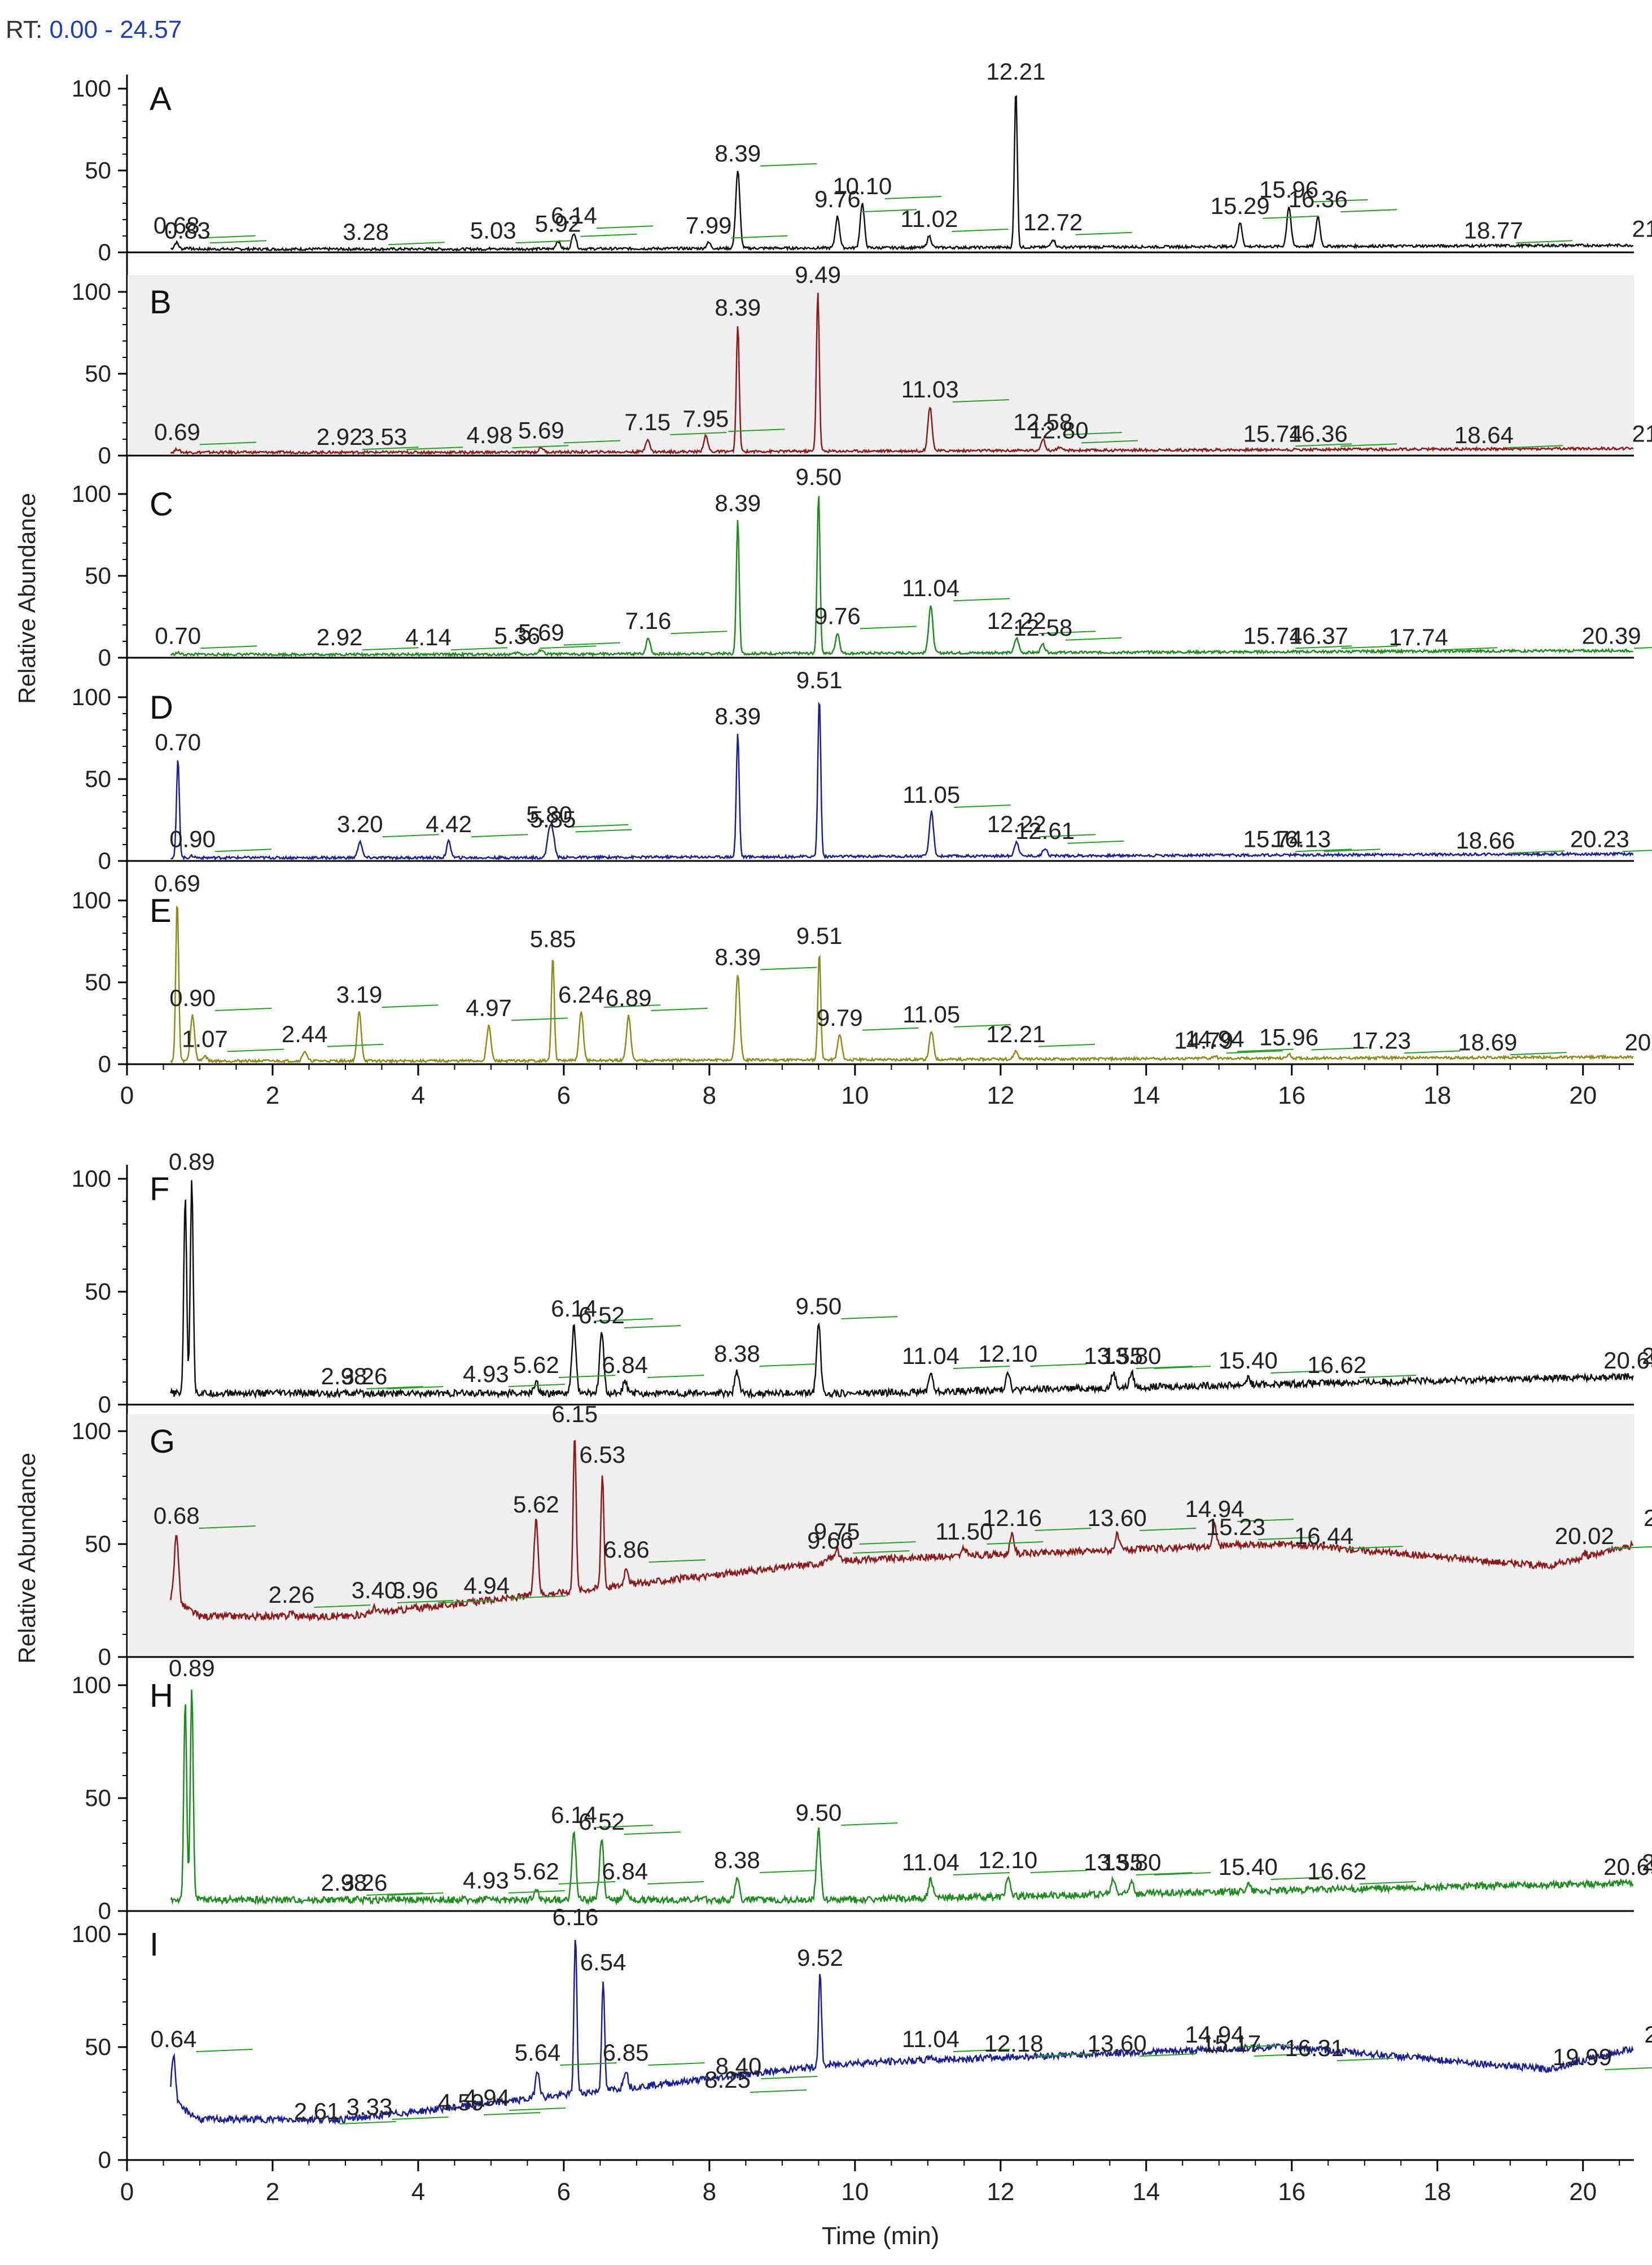 This screenshot has width=1652, height=2265. What do you see at coordinates (1647, 1356) in the screenshot?
I see `peak-label: 2` at bounding box center [1647, 1356].